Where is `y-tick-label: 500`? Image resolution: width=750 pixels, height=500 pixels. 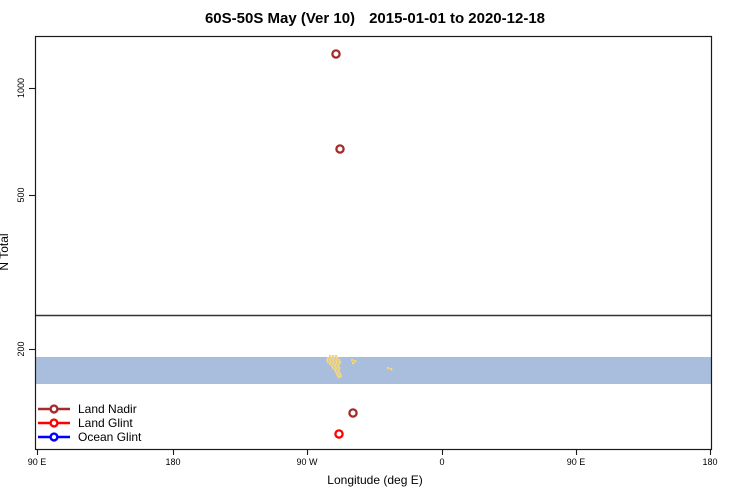
y-tick-label: 500 is located at coordinates (21, 195).